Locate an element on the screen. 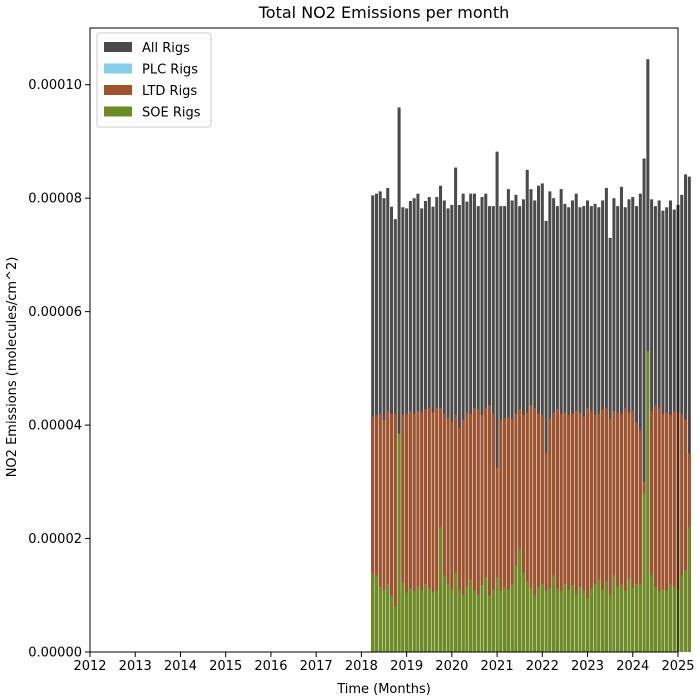 The image size is (700, 700). x-tick-label: 2013 is located at coordinates (135, 666).